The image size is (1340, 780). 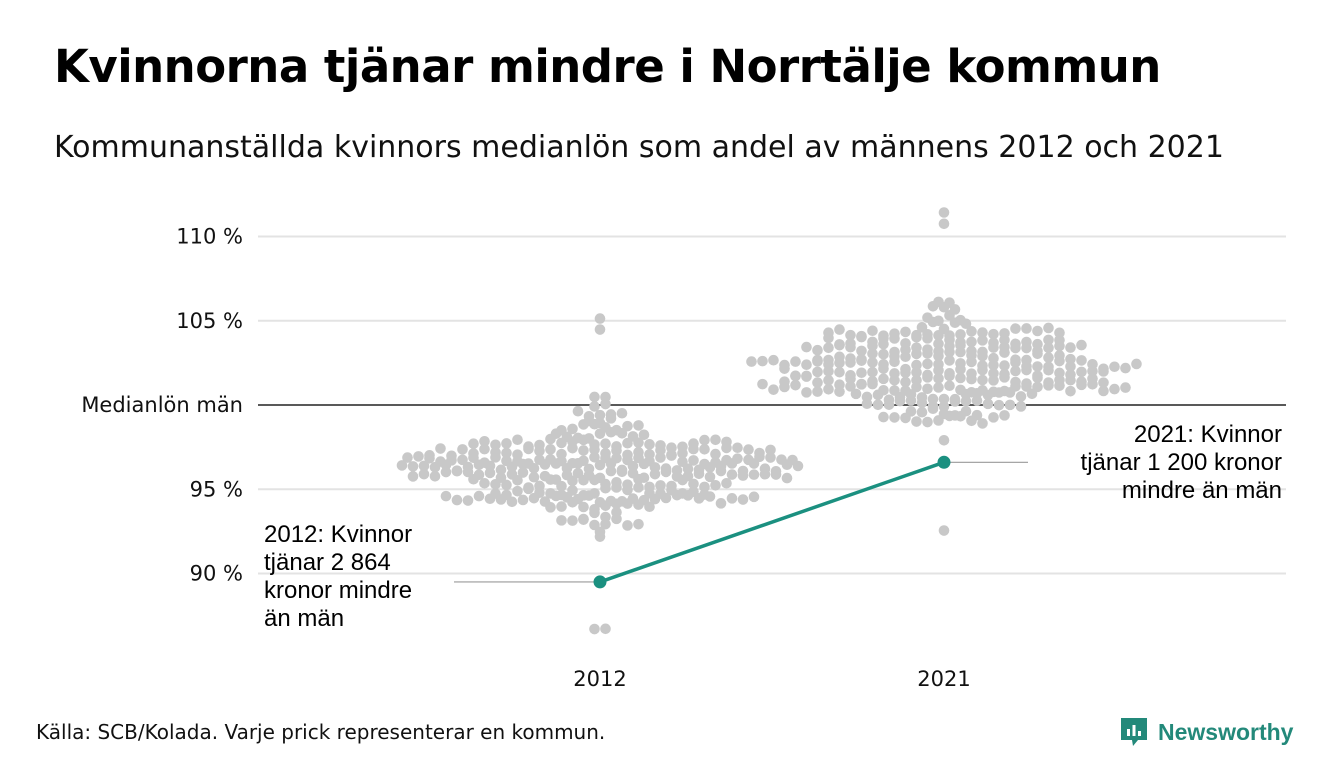 What do you see at coordinates (600, 582) in the screenshot?
I see `highlight-point` at bounding box center [600, 582].